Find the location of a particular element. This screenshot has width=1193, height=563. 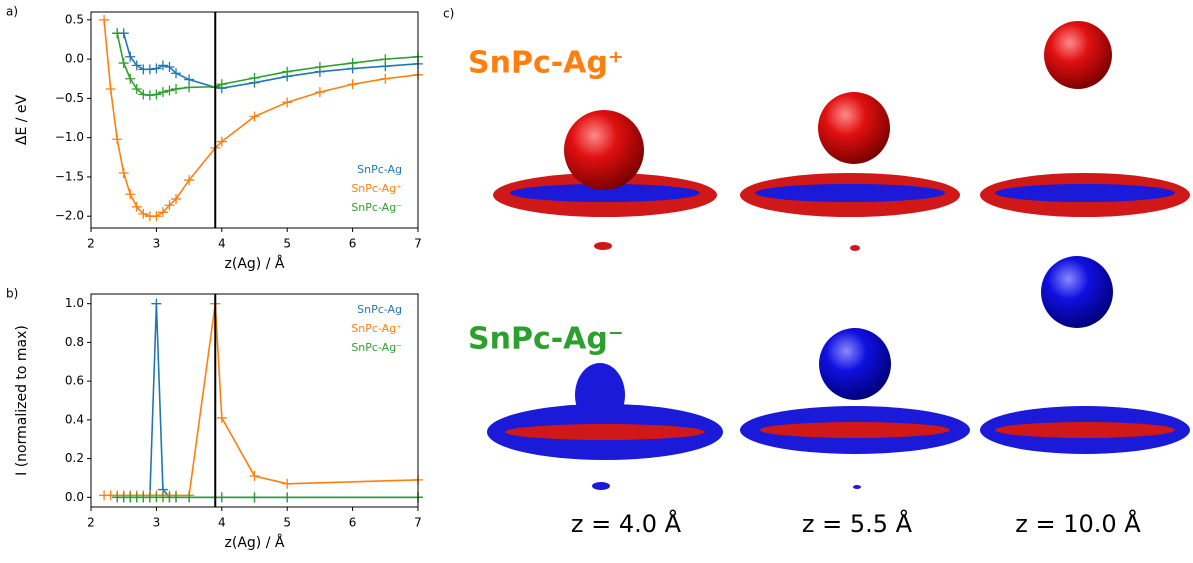

y-axis-label: I (normalized to max) is located at coordinates (22, 400).